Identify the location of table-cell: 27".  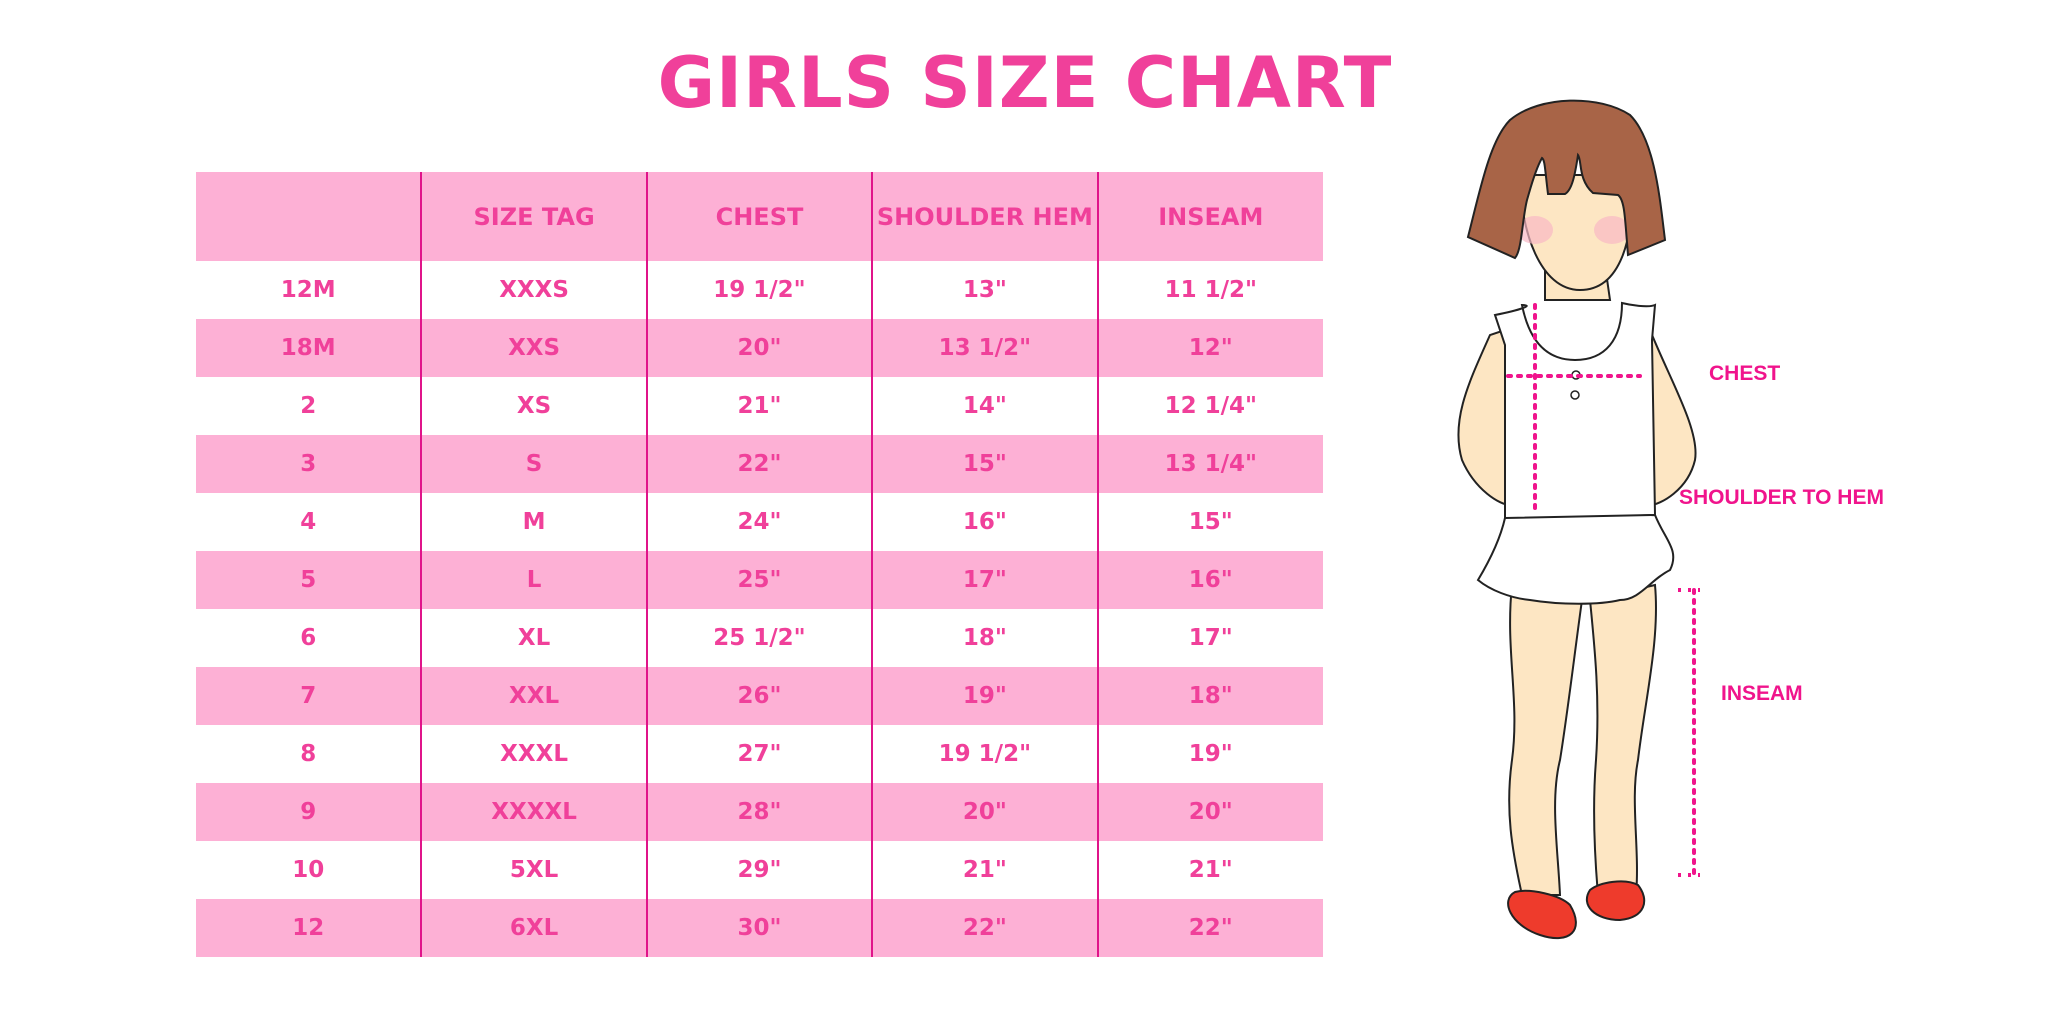
(759, 754).